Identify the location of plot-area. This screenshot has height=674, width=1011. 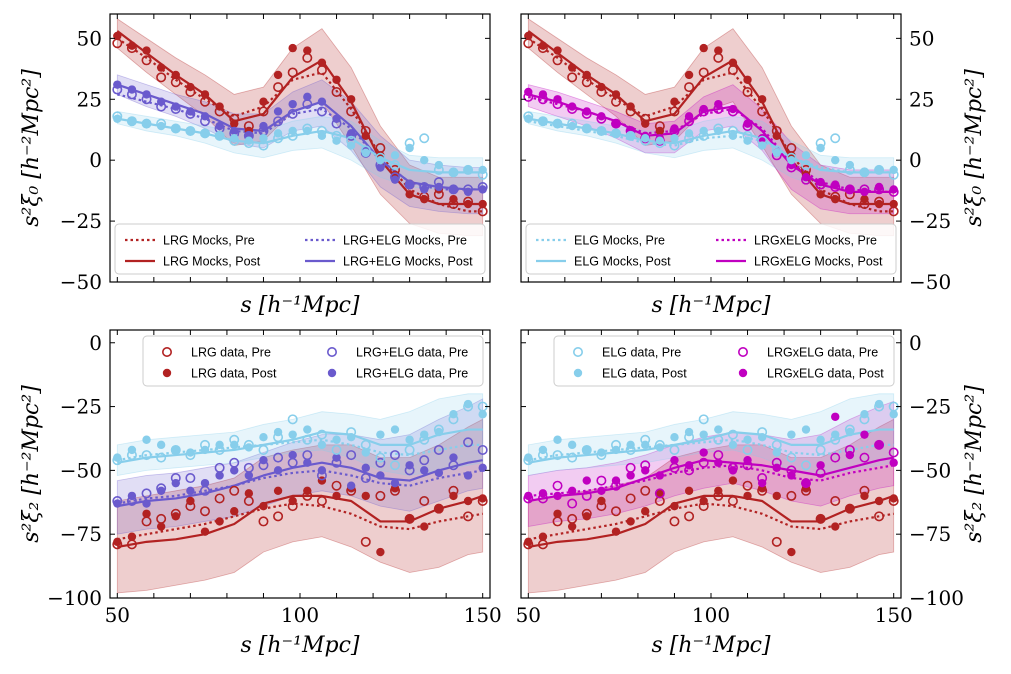
(300, 127).